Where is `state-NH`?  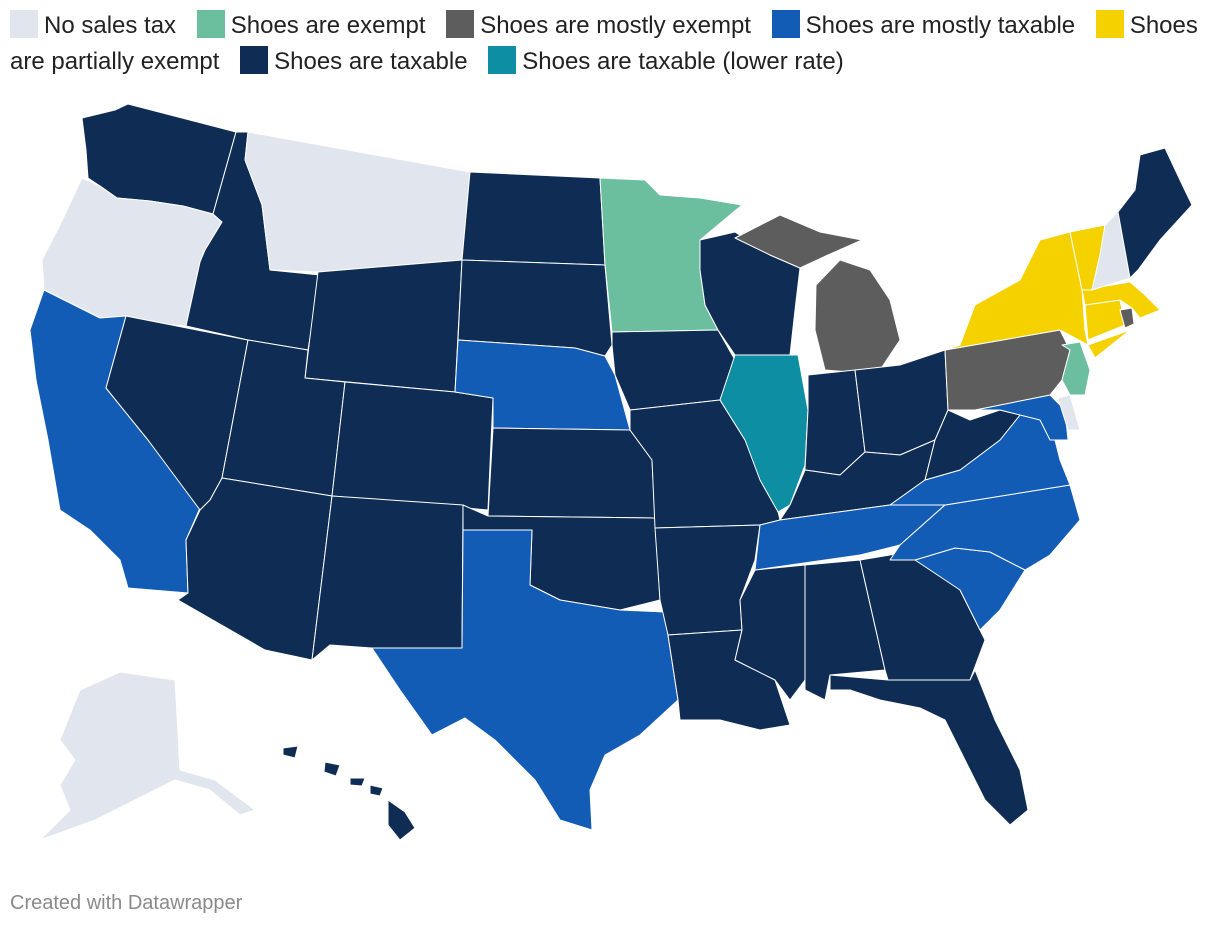 state-NH is located at coordinates (1111, 251).